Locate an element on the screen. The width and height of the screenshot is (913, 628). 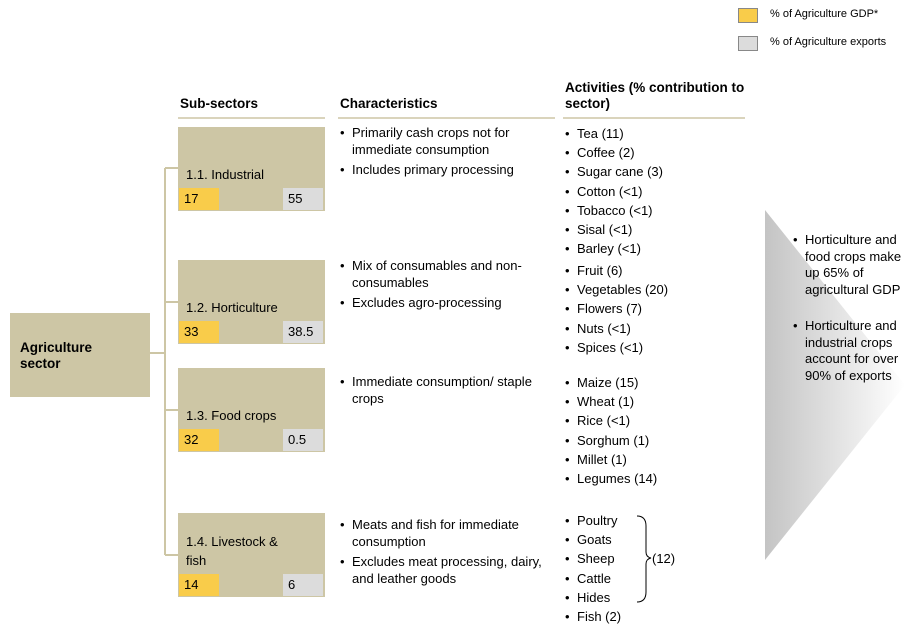
characteristic: Mix of consumables and non-consumables is located at coordinates (447, 274).